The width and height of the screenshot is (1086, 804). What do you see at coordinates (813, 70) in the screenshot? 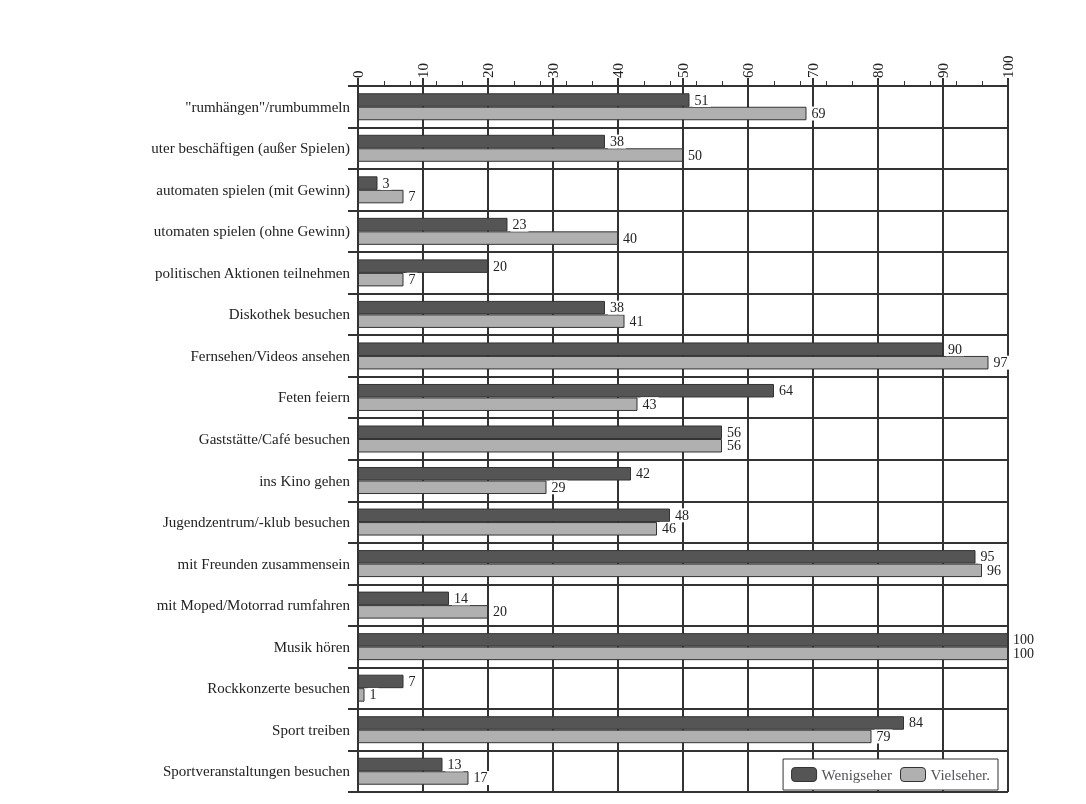
I see `x-tick-label: 70` at bounding box center [813, 70].